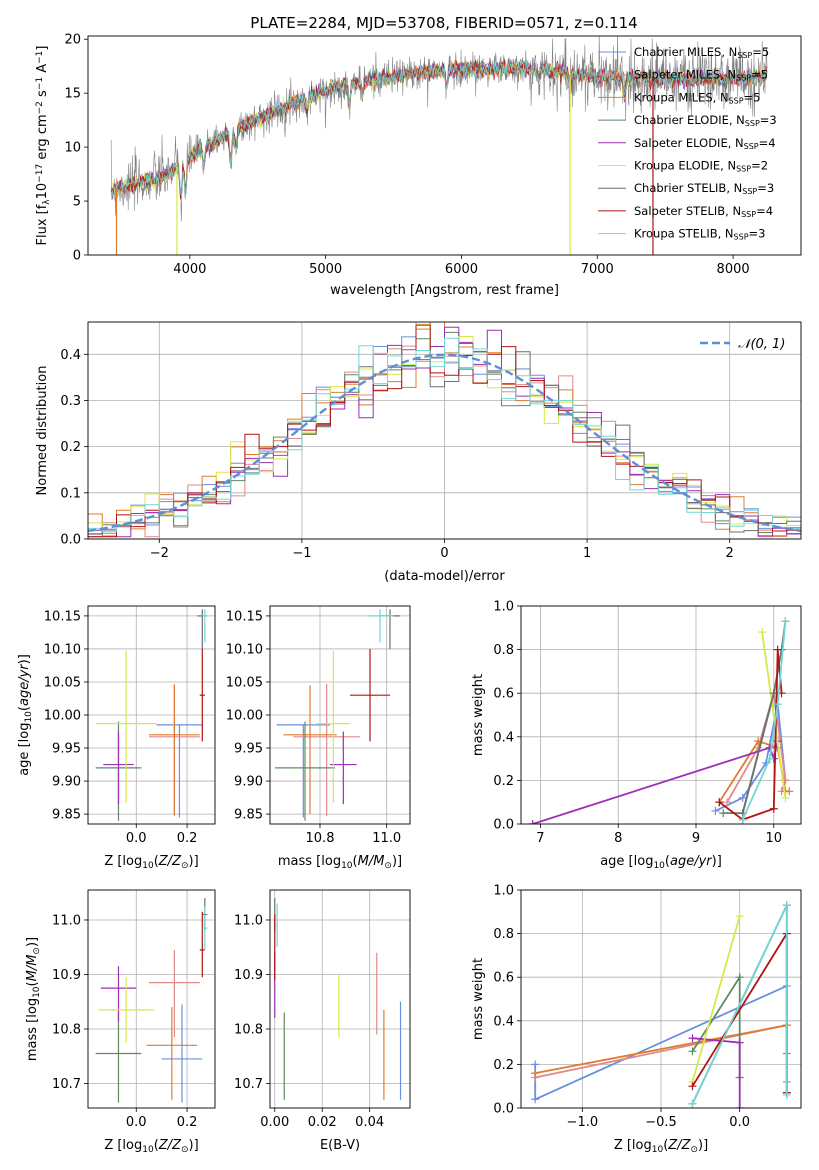  What do you see at coordinates (325, 269) in the screenshot?
I see `x-tick-label: 5000` at bounding box center [325, 269].